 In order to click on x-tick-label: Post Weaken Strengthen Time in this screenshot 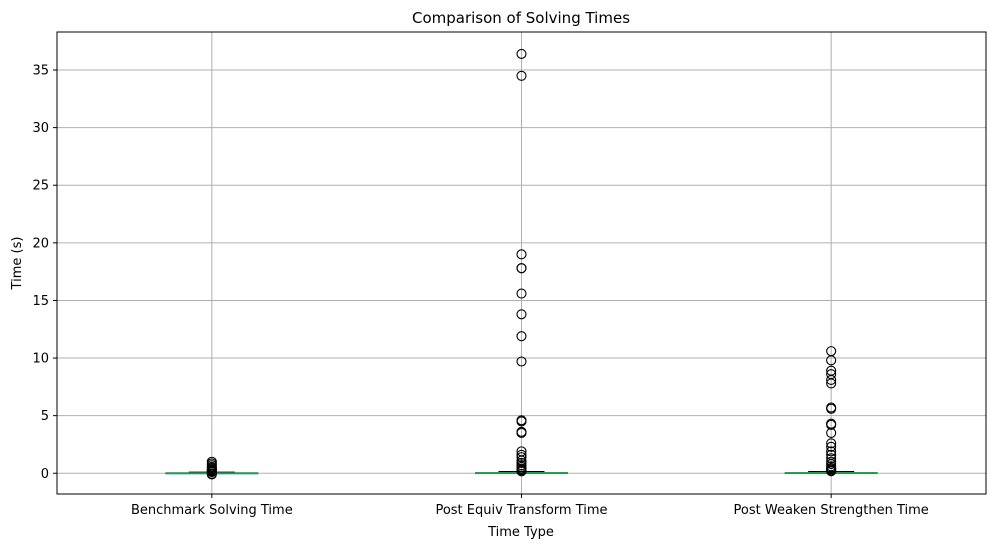, I will do `click(831, 510)`.